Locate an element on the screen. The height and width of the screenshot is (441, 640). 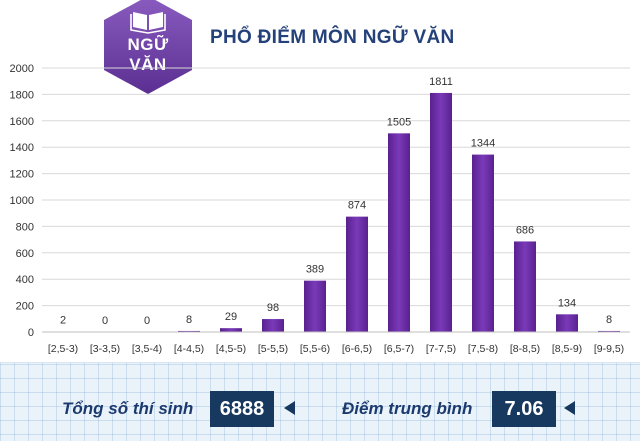
data-label: 1811 is located at coordinates (441, 82).